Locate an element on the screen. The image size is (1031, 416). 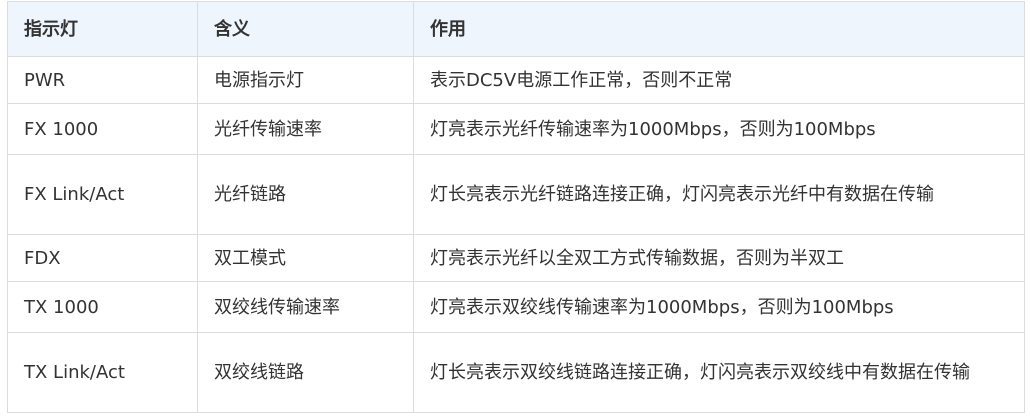
table-cell: 光纤链路 is located at coordinates (305, 194).